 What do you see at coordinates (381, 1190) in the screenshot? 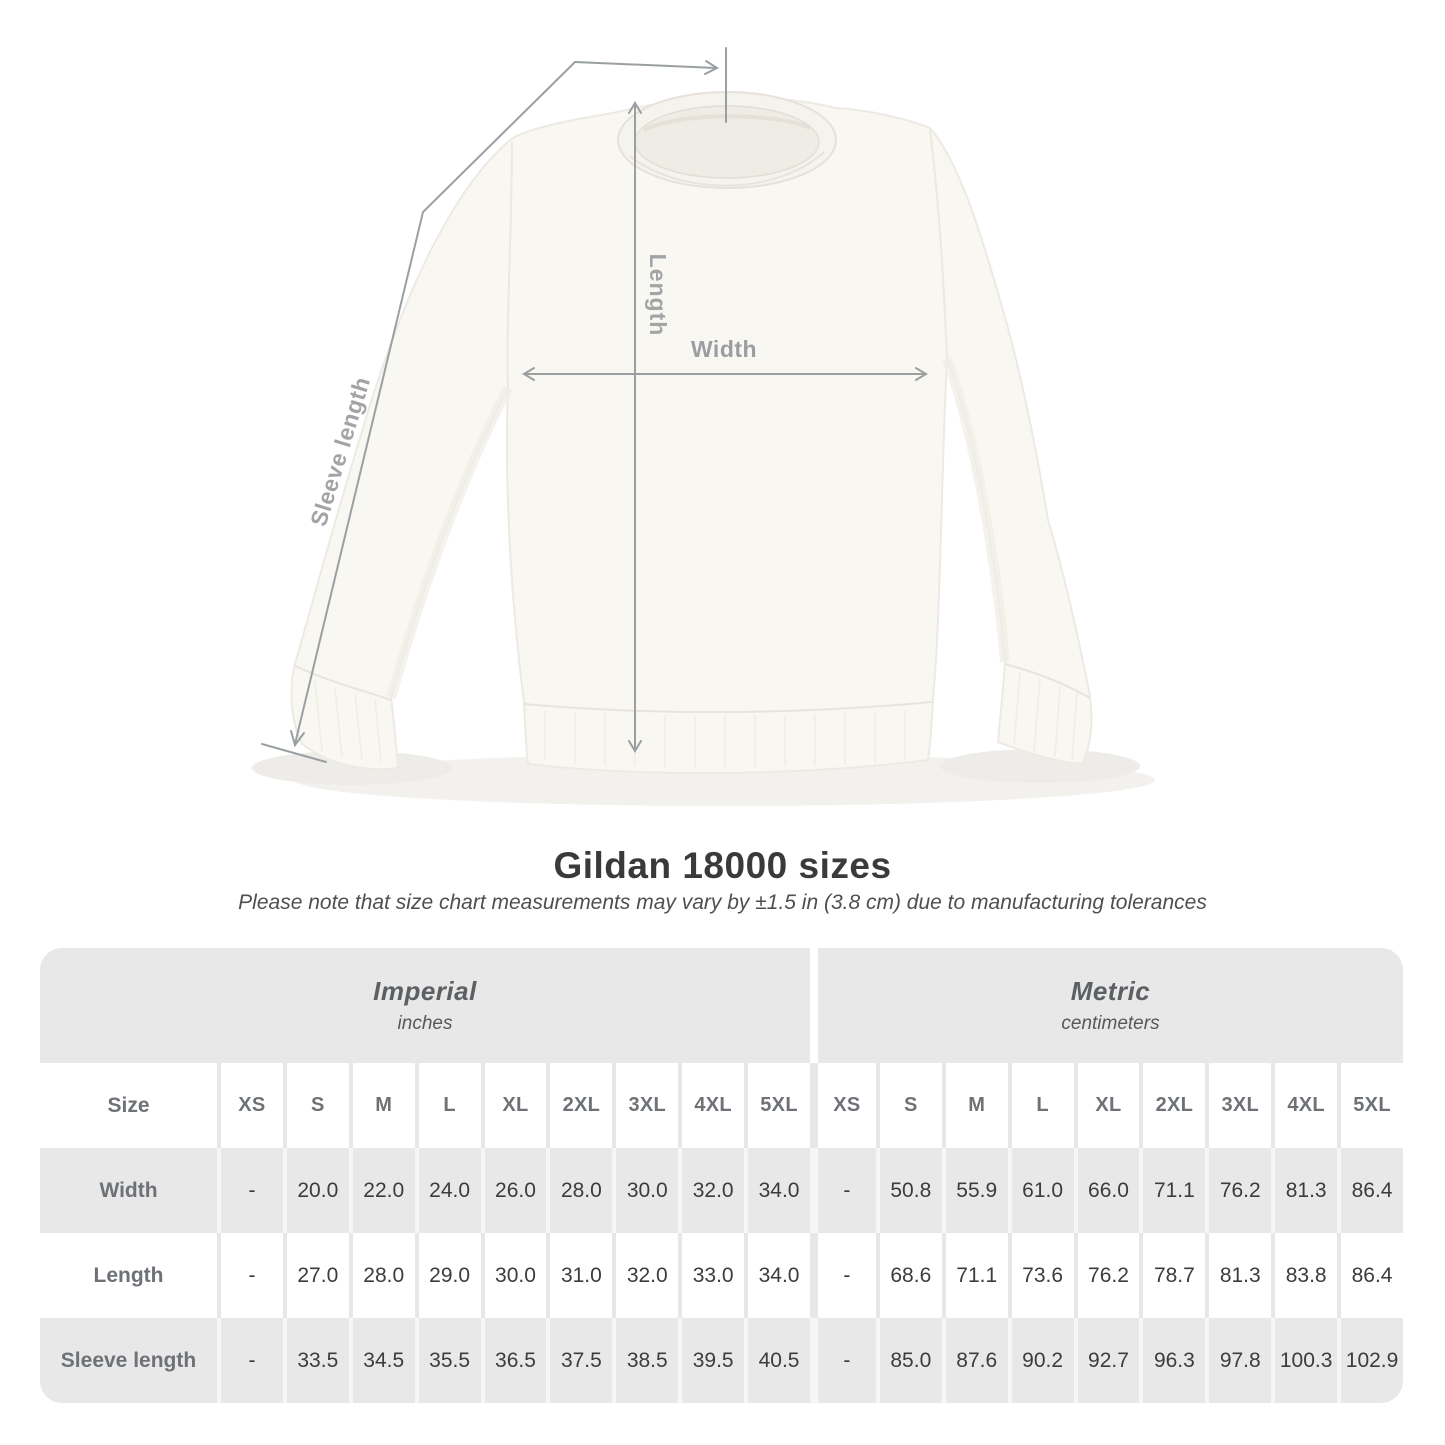
I see `width-imperial-value: 22.0` at bounding box center [381, 1190].